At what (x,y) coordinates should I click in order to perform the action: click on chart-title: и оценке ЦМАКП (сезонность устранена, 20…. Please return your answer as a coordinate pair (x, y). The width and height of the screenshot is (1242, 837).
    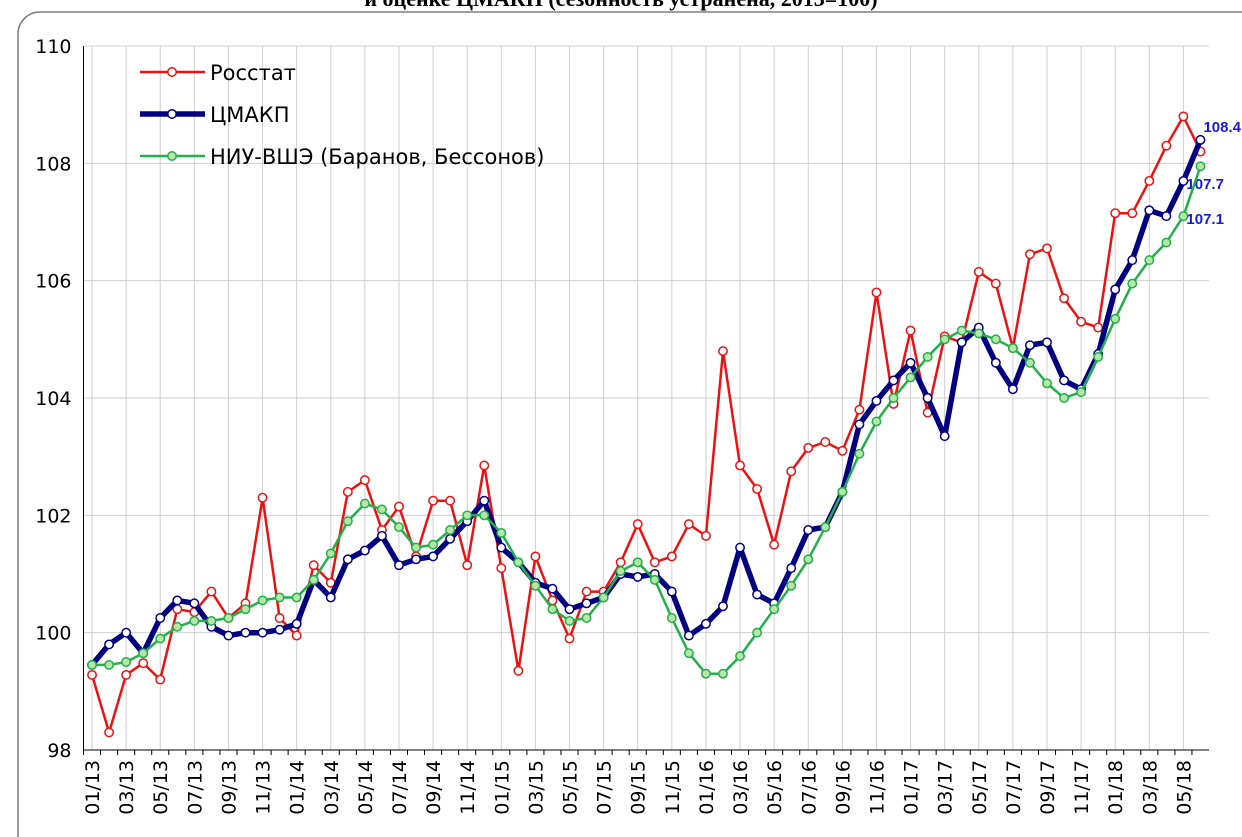
    Looking at the image, I should click on (620, 5).